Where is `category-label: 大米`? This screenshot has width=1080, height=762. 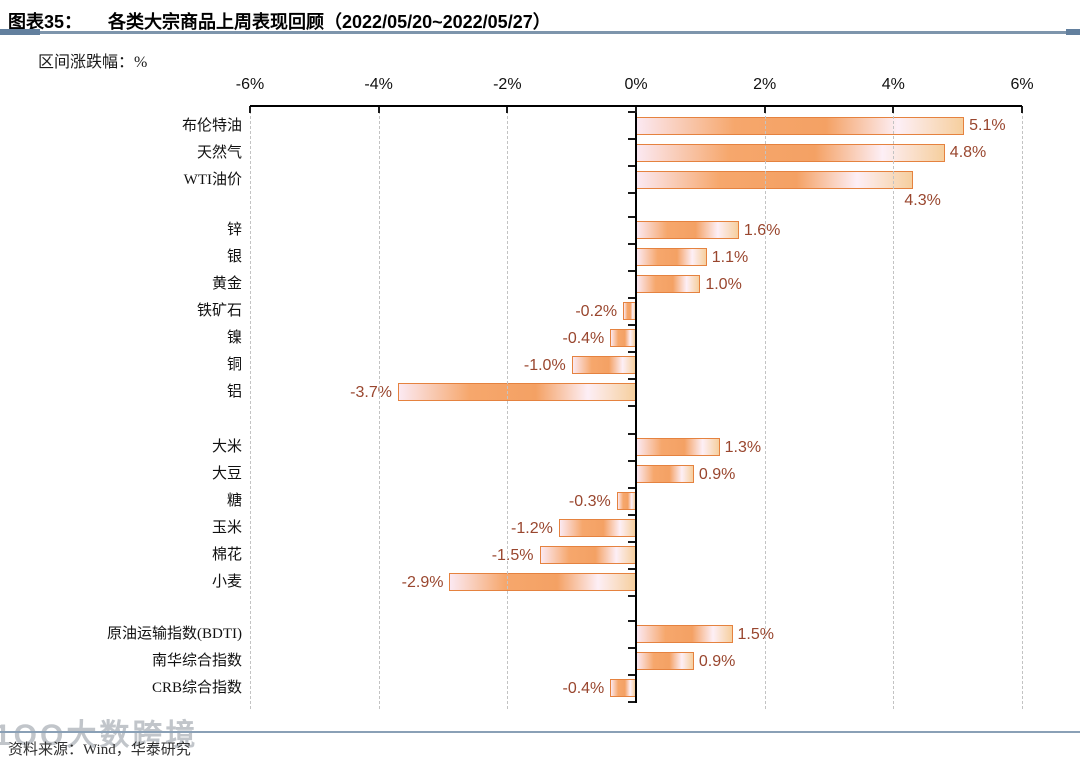
category-label: 大米 is located at coordinates (226, 447).